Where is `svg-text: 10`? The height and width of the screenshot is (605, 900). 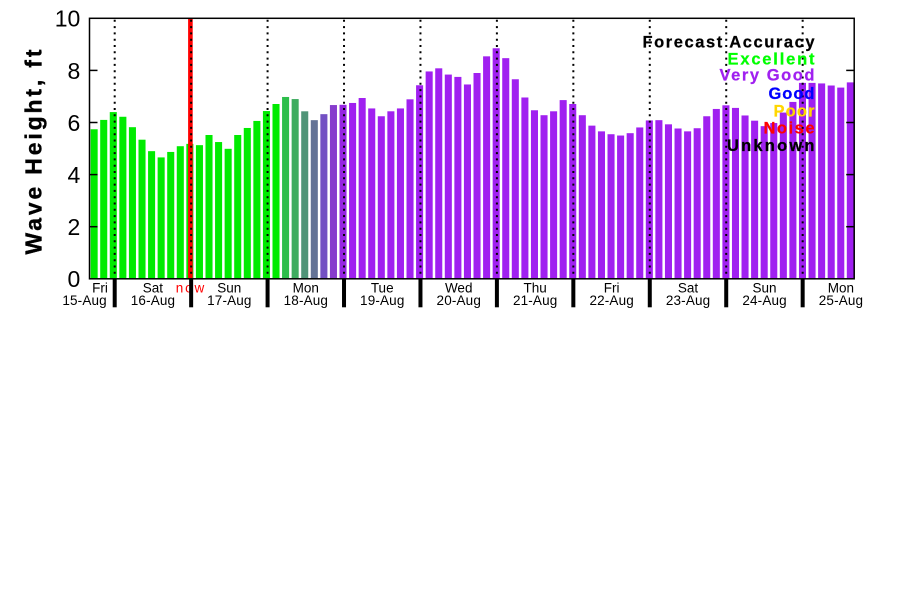
svg-text: 10 is located at coordinates (68, 19).